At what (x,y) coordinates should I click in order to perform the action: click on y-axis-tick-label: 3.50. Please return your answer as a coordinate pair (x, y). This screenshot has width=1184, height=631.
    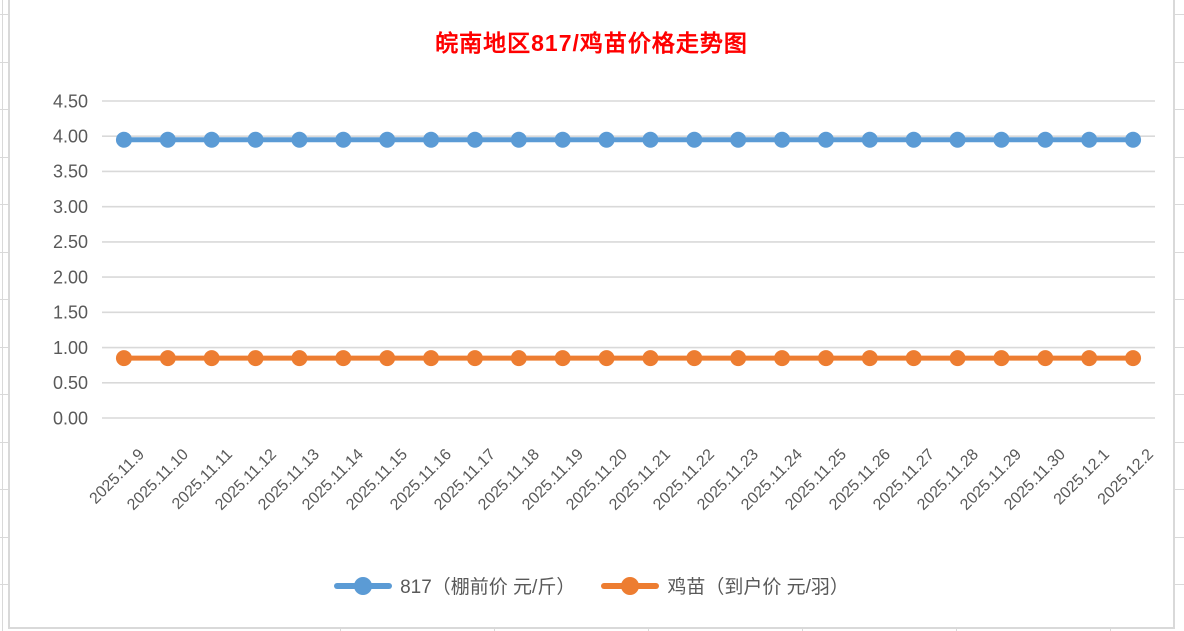
    Looking at the image, I should click on (70, 172).